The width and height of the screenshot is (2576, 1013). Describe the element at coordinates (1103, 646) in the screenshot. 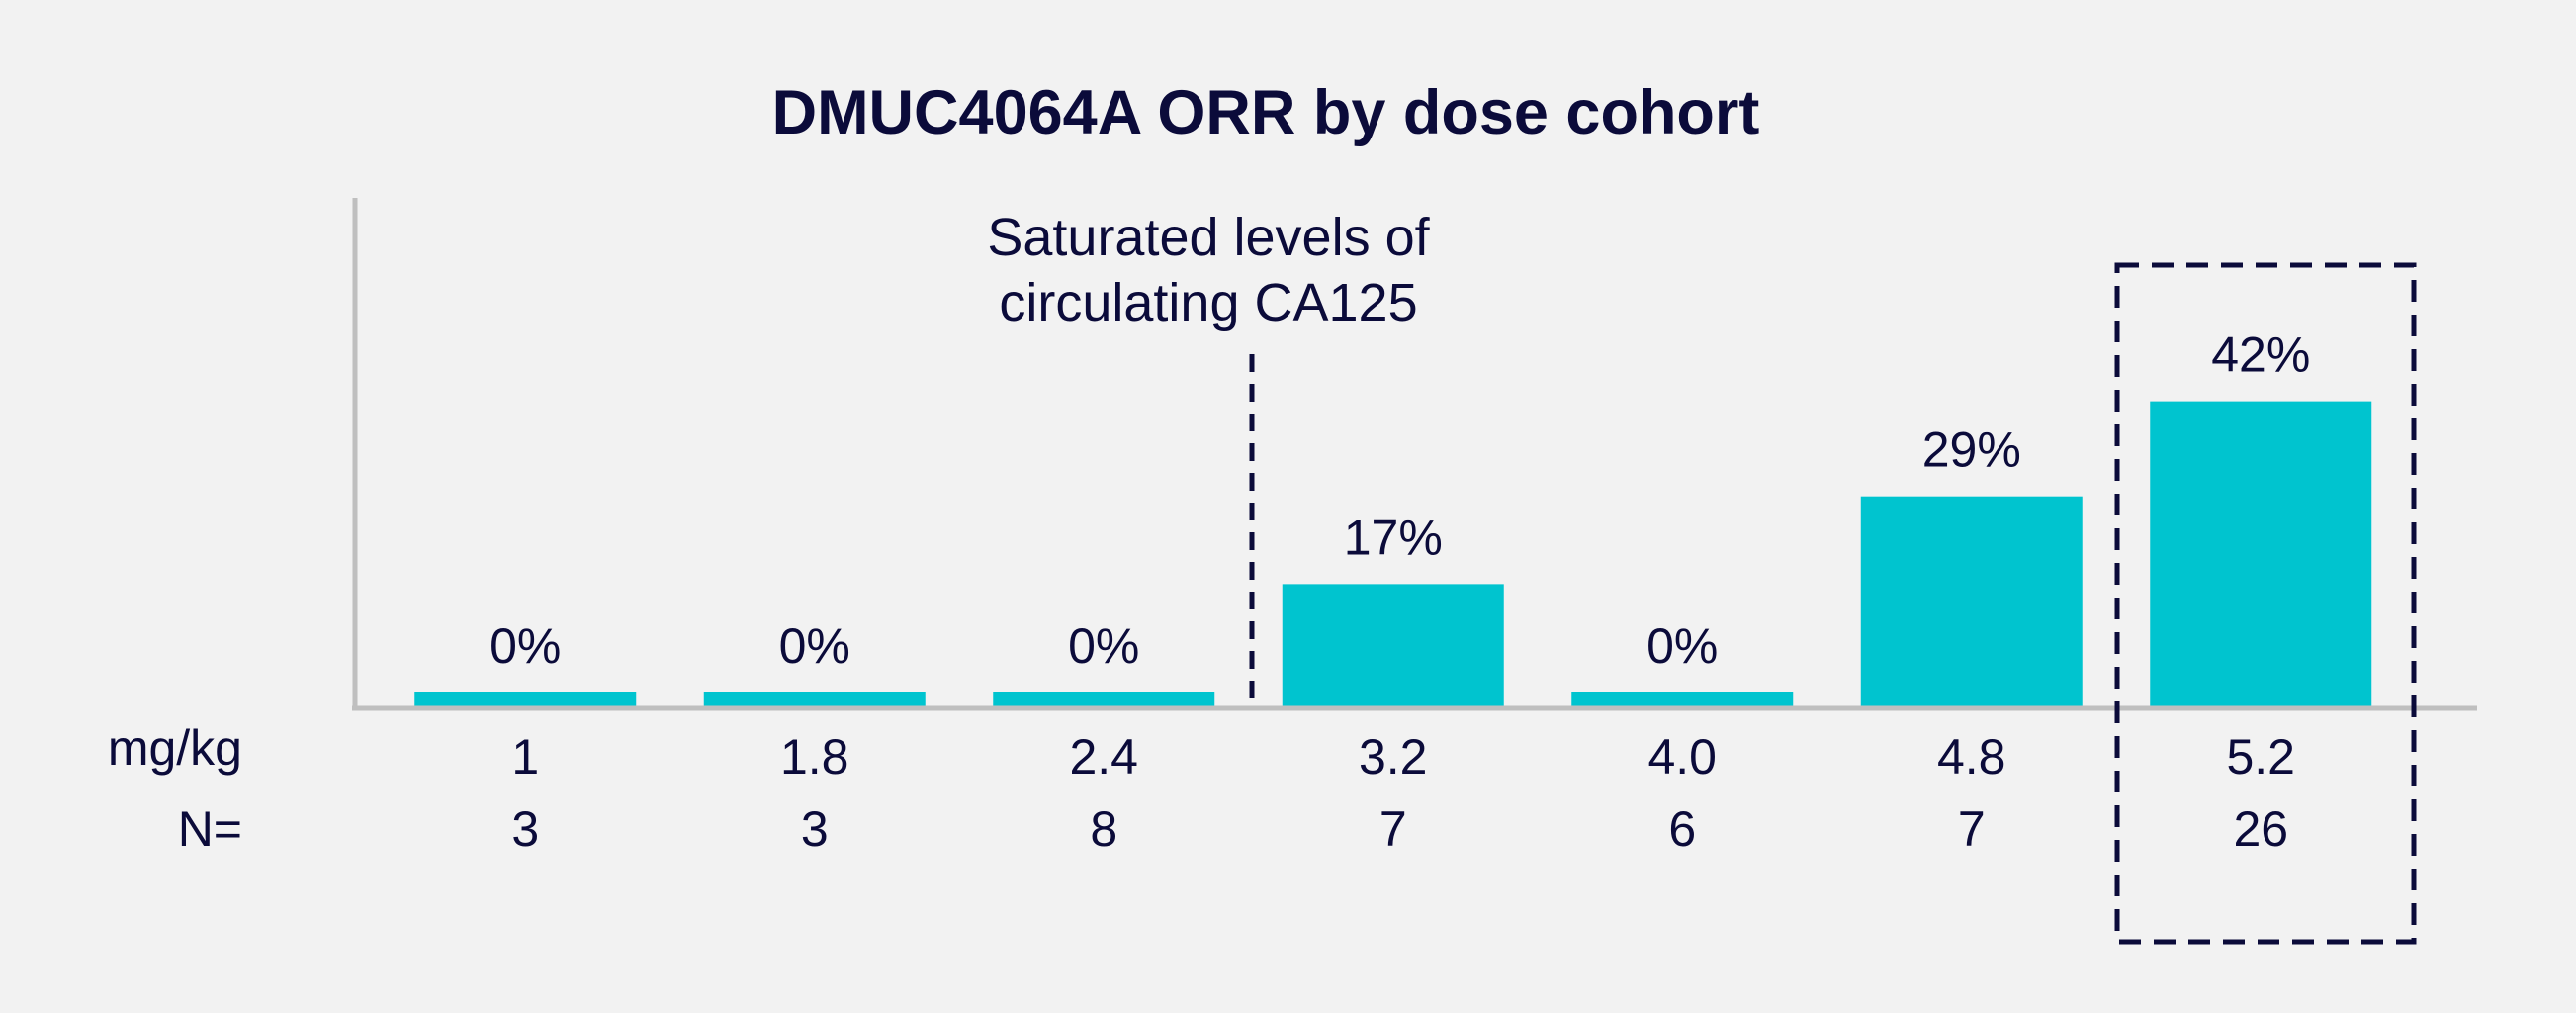

I see `value-label-2-4: 0%` at that location.